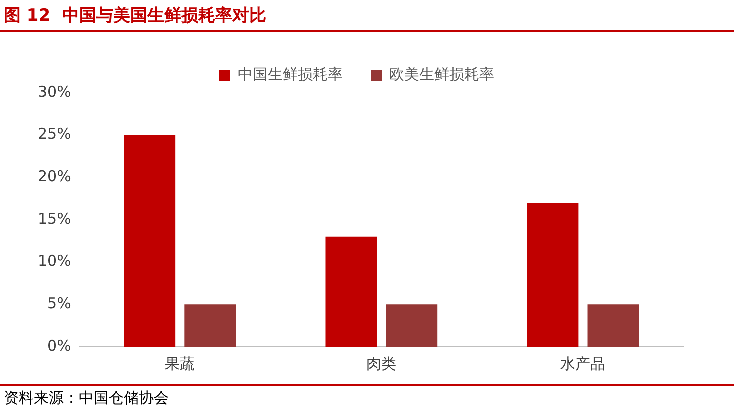 Image resolution: width=734 pixels, height=415 pixels. Describe the element at coordinates (60, 345) in the screenshot. I see `y-tick-label: 0%` at that location.